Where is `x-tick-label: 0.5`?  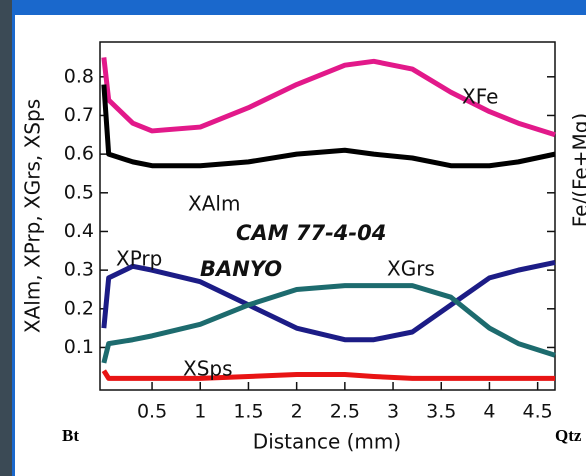
x-tick-label: 0.5 is located at coordinates (152, 412).